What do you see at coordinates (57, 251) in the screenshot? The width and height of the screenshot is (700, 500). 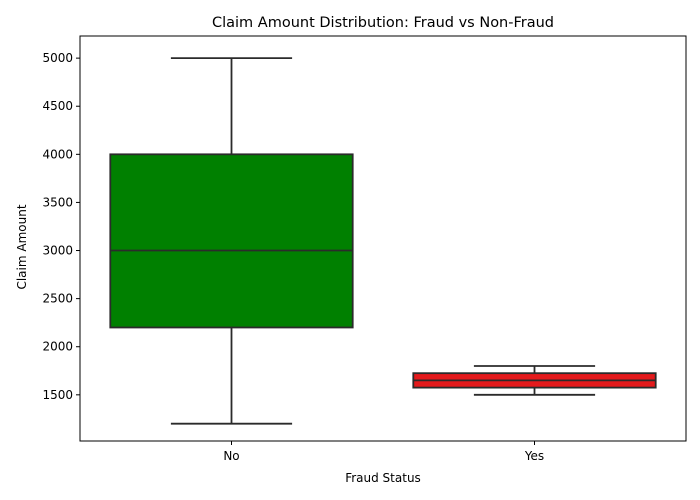 I see `y-tick-label: 3000` at bounding box center [57, 251].